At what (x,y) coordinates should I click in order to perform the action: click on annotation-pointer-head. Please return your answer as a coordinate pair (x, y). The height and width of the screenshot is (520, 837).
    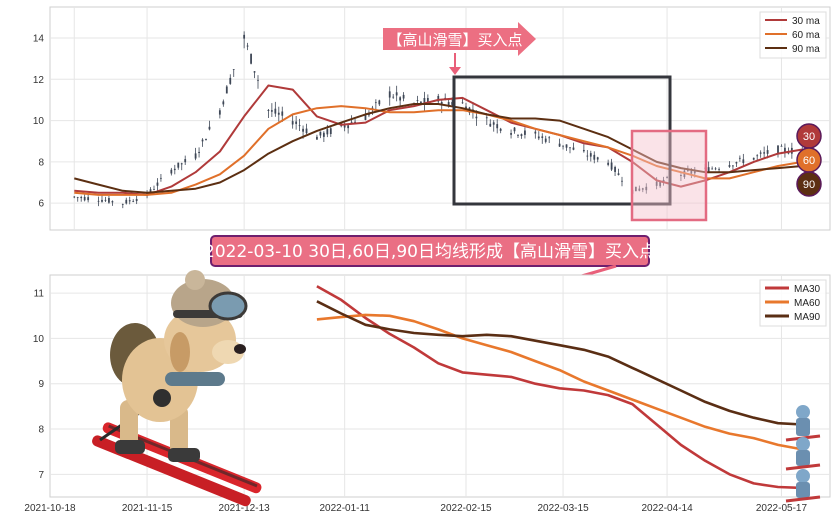
    Looking at the image, I should click on (455, 71).